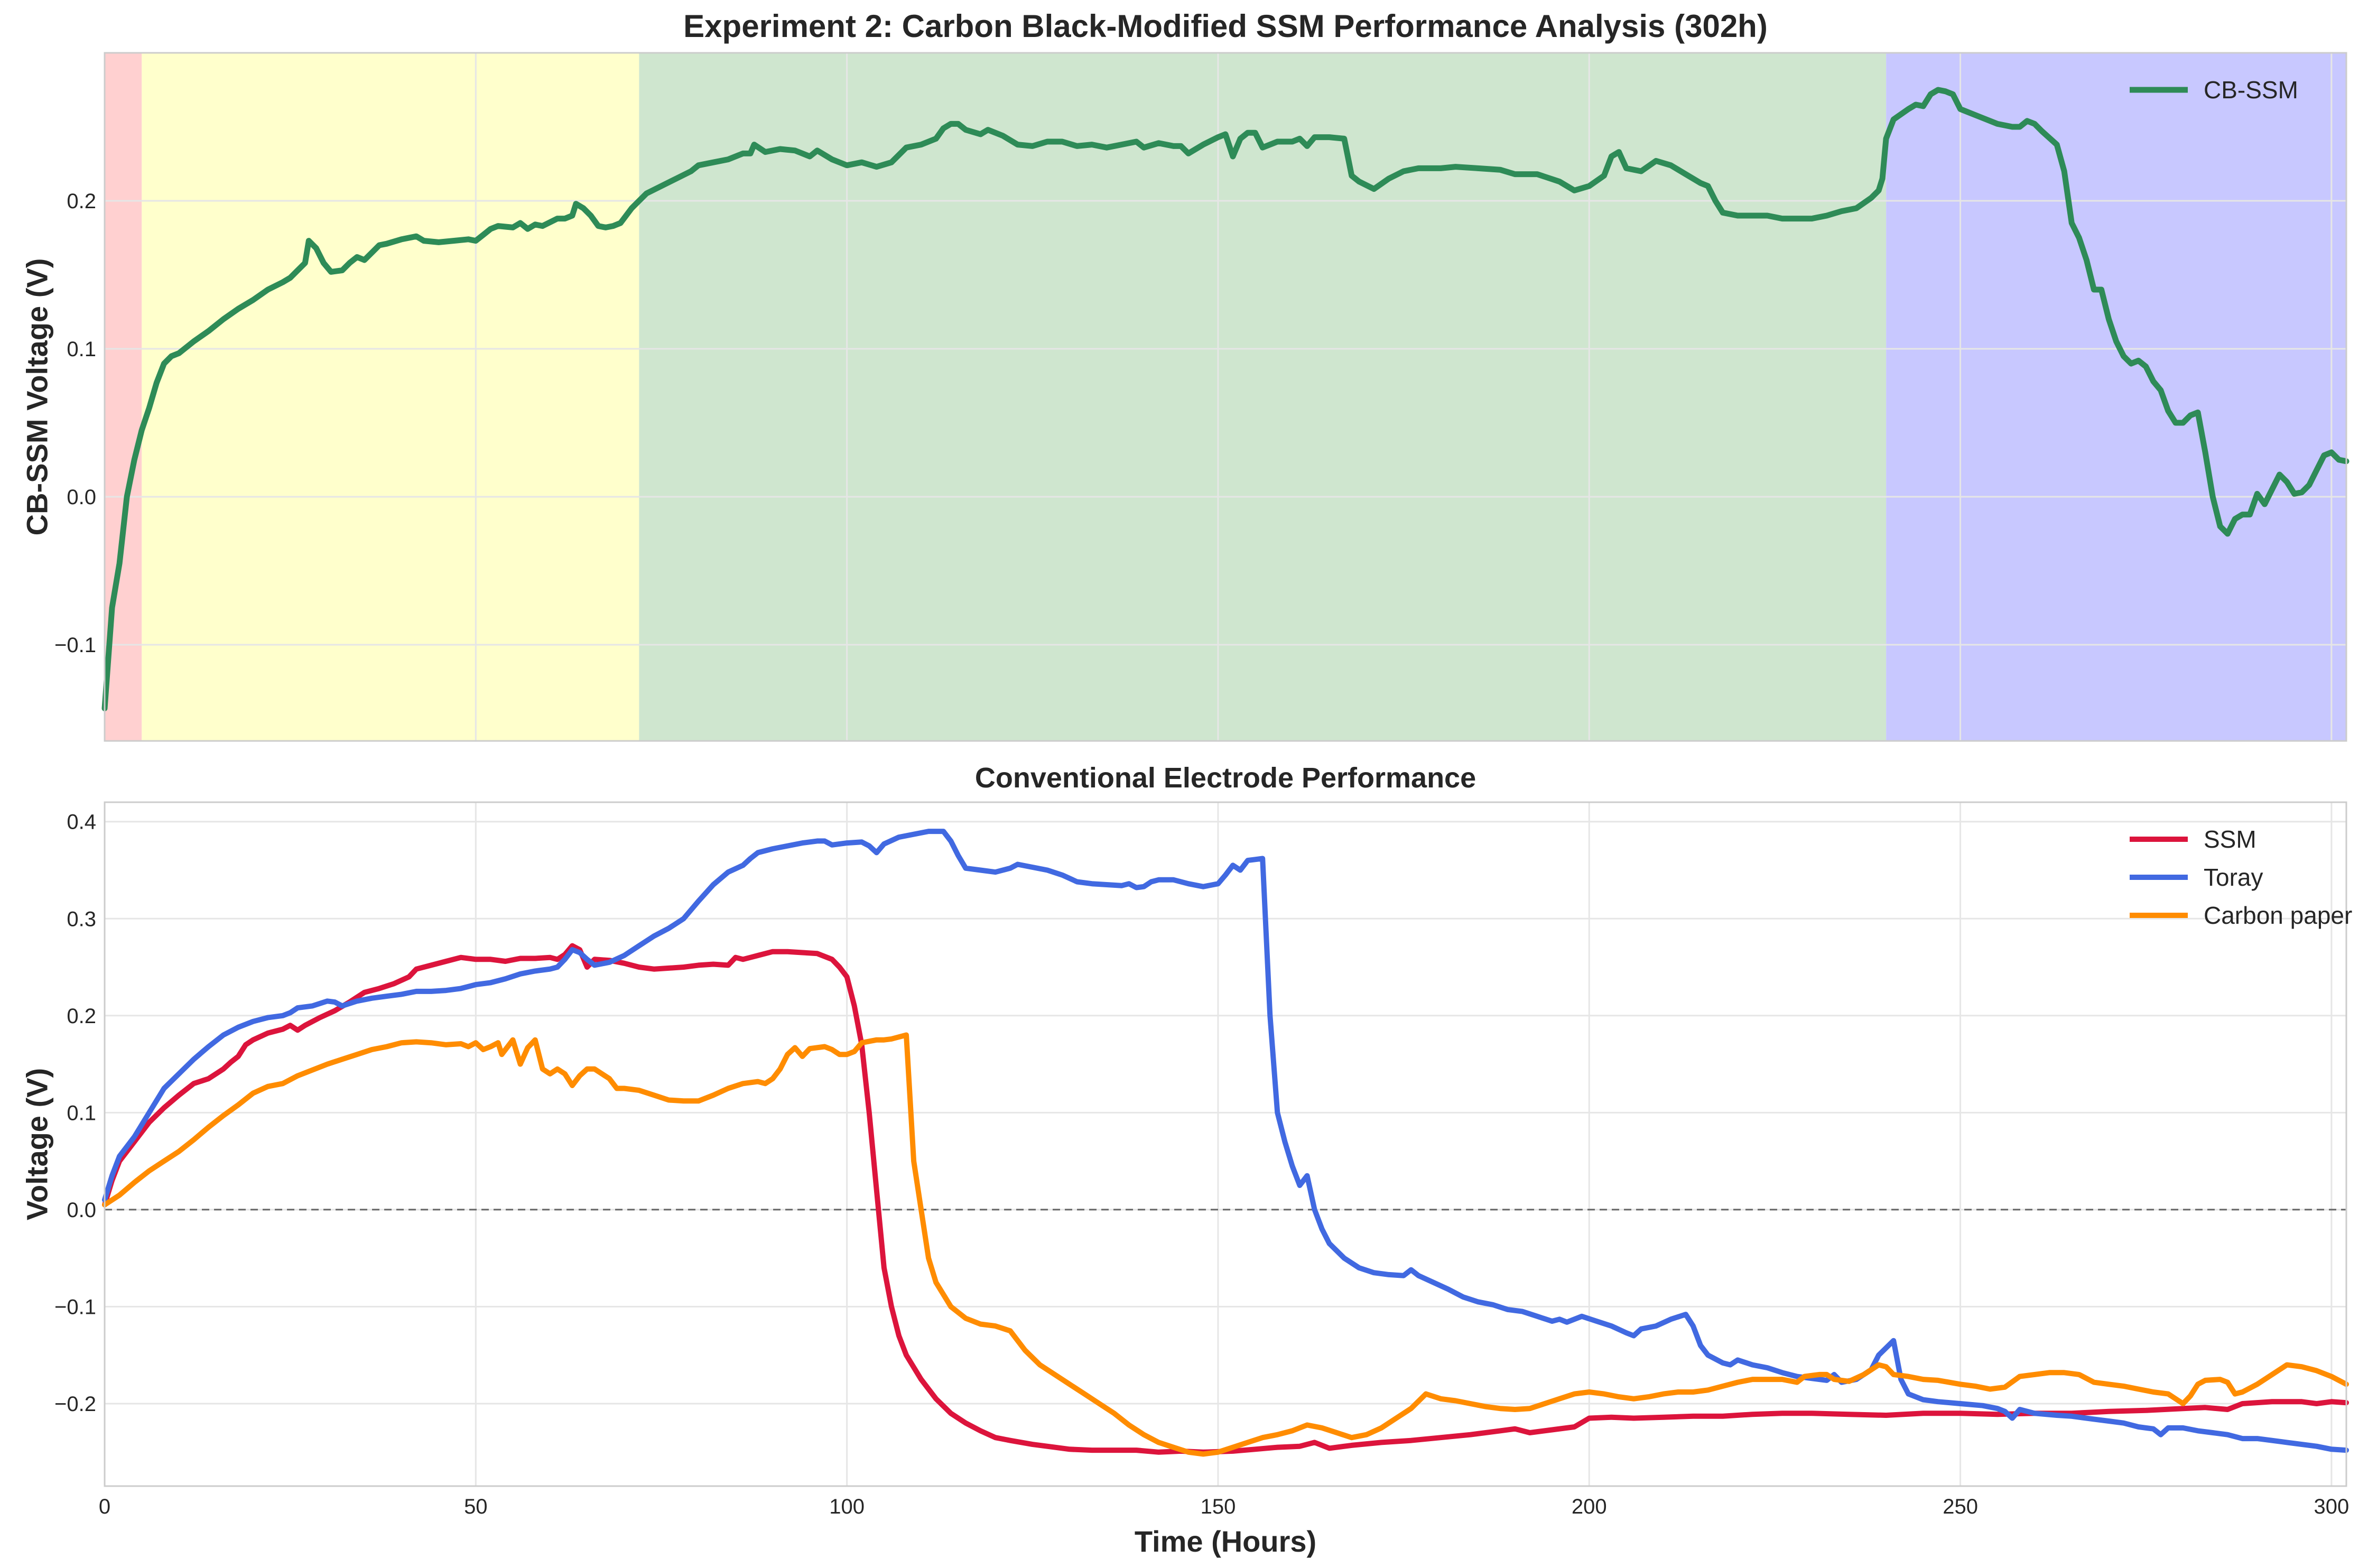 This screenshot has width=2359, height=1568. Describe the element at coordinates (81, 823) in the screenshot. I see `y-tick-label: 0.4` at that location.